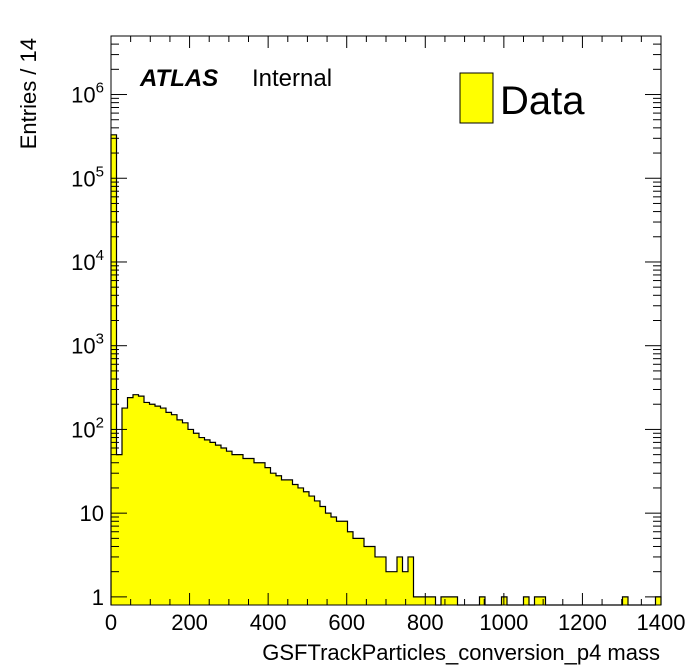 Image resolution: width=696 pixels, height=672 pixels. I want to click on x-tick-label: 200, so click(189, 622).